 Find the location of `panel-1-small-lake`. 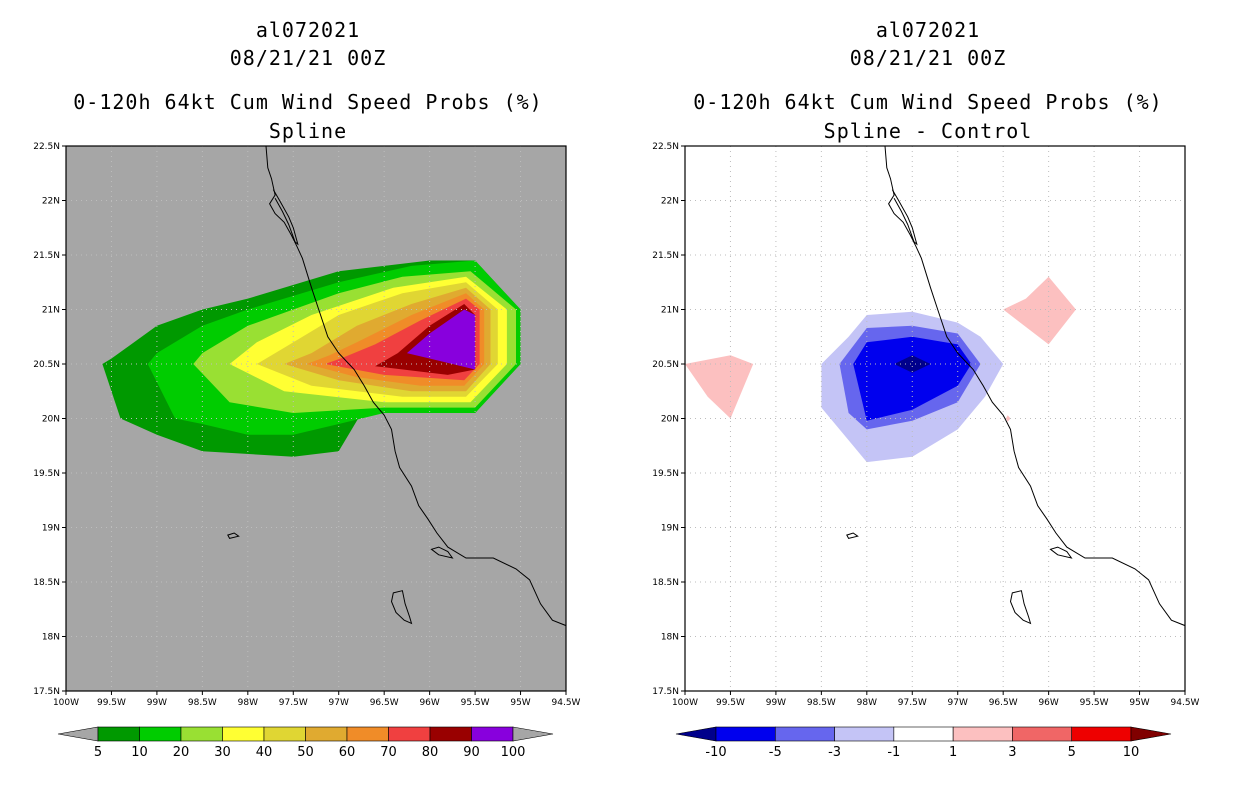

panel-1-small-lake is located at coordinates (852, 535).